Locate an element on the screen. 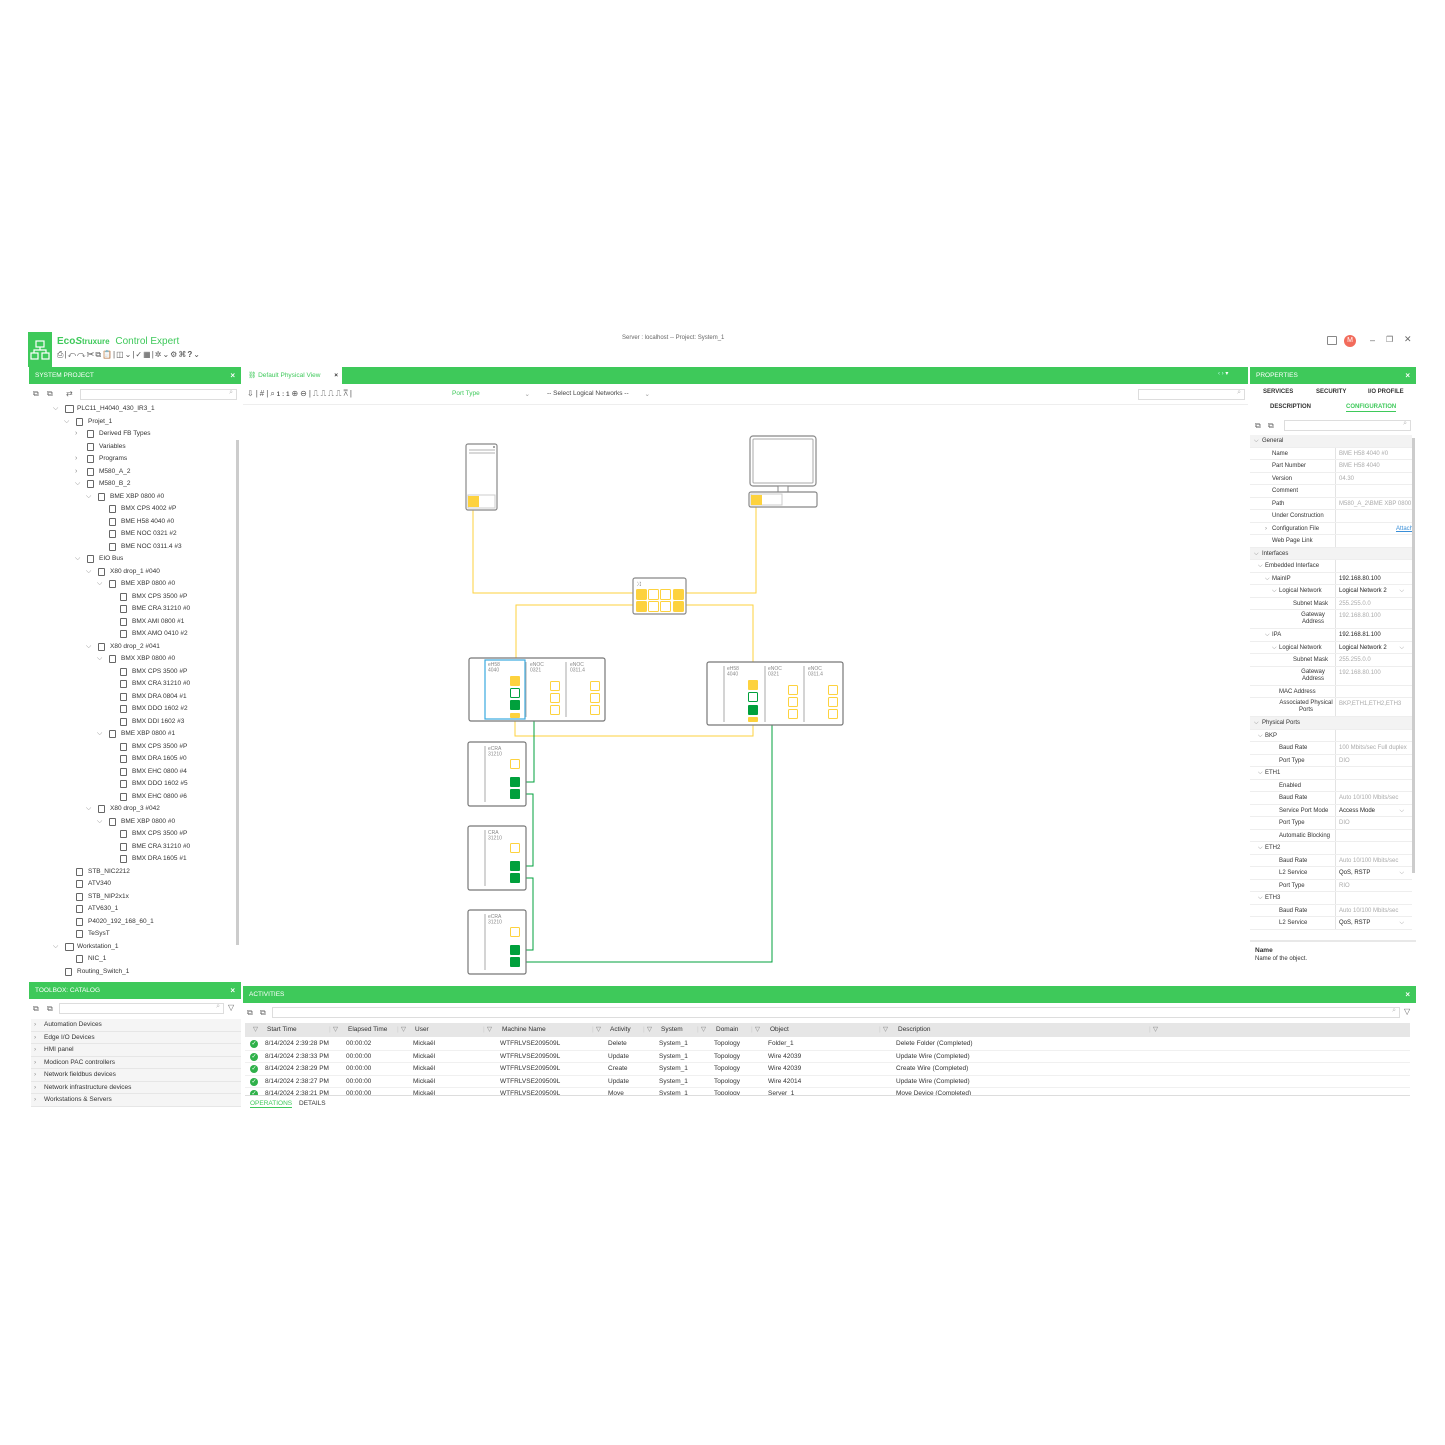 The image size is (1445, 1445). property-row: Baud Rate Auto 10/100 Mbits/sec is located at coordinates (1331, 910).